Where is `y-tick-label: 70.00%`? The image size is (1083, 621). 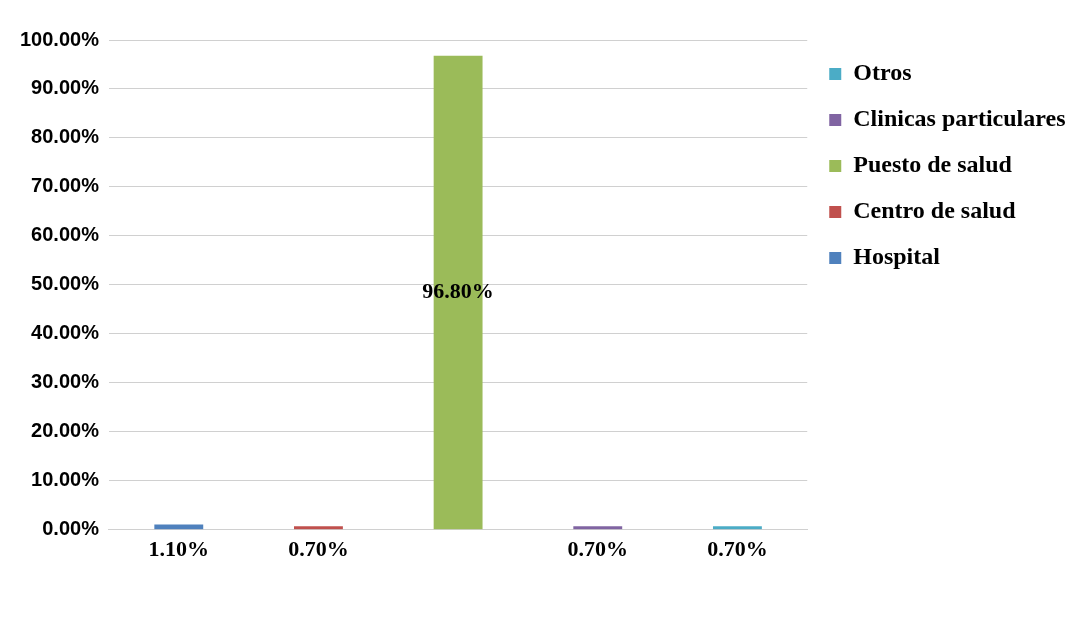
y-tick-label: 70.00% is located at coordinates (65, 185).